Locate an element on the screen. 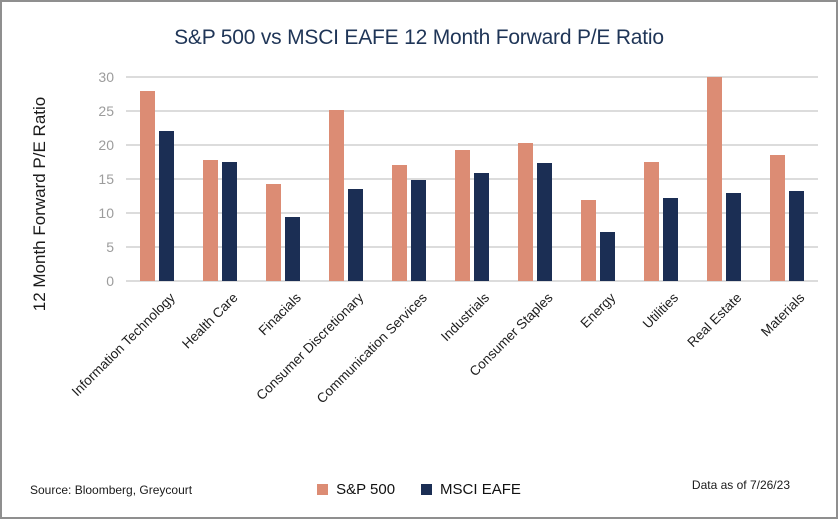  legend-item-sp500: S&P 500 is located at coordinates (356, 489).